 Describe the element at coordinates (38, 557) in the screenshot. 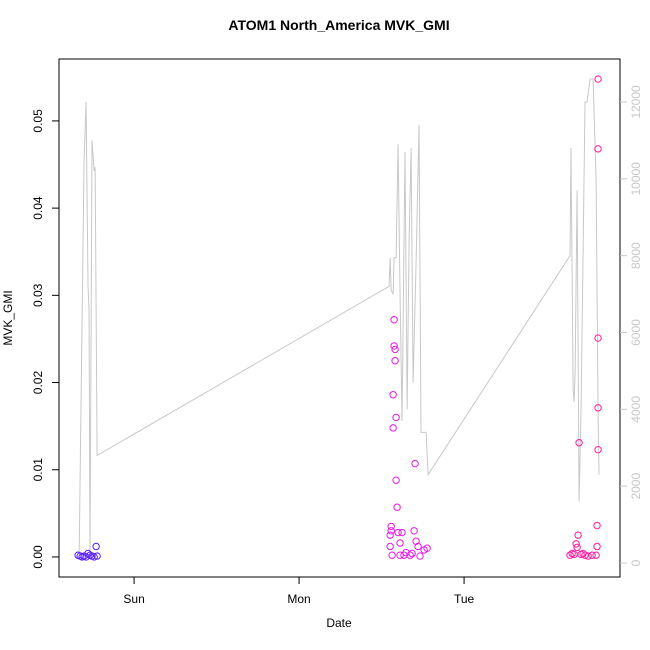

I see `y-tick-label: 0.00` at that location.